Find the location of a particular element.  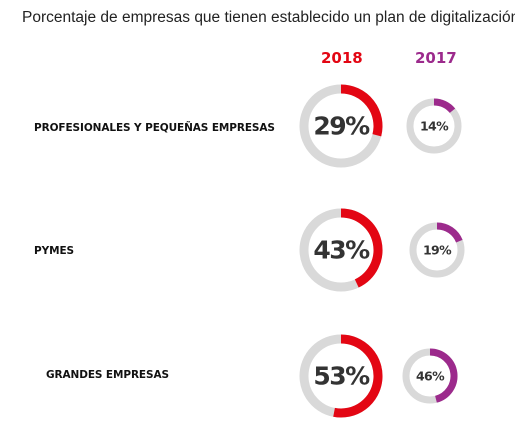

donut-label-2017-3: 46% is located at coordinates (430, 376).